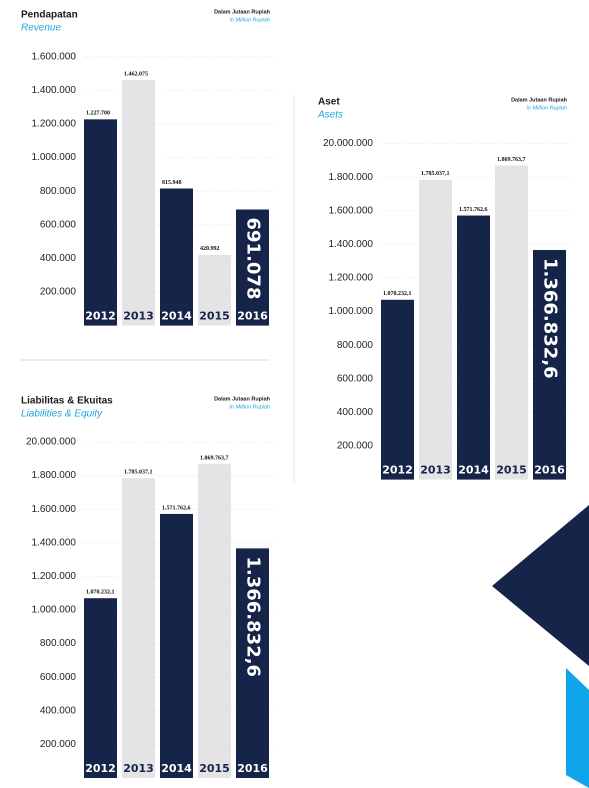 The height and width of the screenshot is (788, 589). Describe the element at coordinates (49, 15) in the screenshot. I see `chart-title: Pendapatan` at that location.